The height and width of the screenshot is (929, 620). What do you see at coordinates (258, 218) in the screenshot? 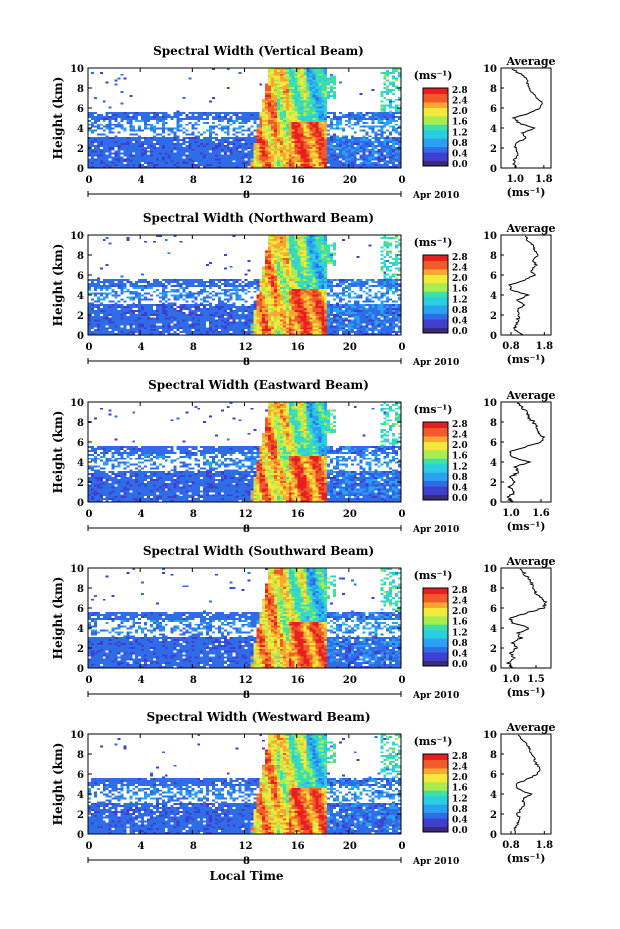
I see `panel-title: Spectral Width (Northward Beam)` at bounding box center [258, 218].